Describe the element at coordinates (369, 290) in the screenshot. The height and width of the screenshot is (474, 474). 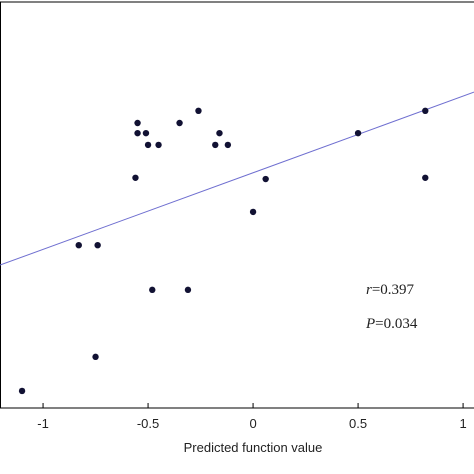
I see `annotation-symbol: r` at that location.